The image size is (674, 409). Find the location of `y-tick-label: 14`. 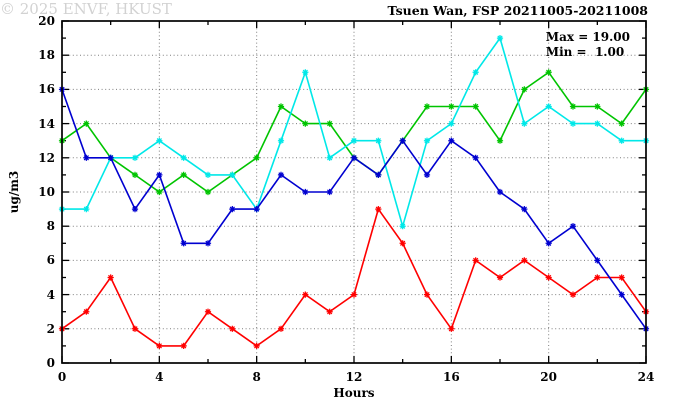

y-tick-label: 14 is located at coordinates (46, 123).